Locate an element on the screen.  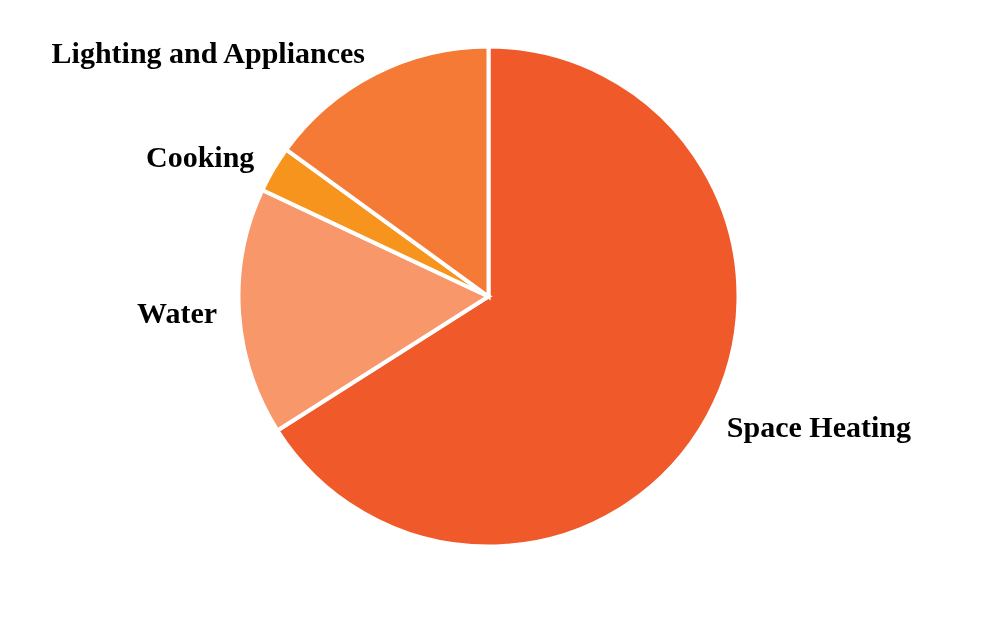
slice-label: Lighting and Appliances is located at coordinates (208, 53).